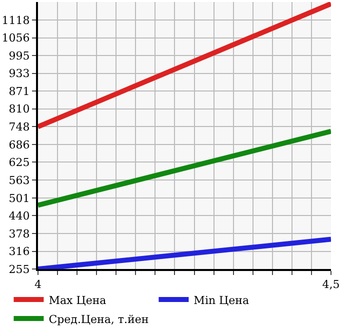  I want to click on x-tick-label: 4,5, so click(331, 285).